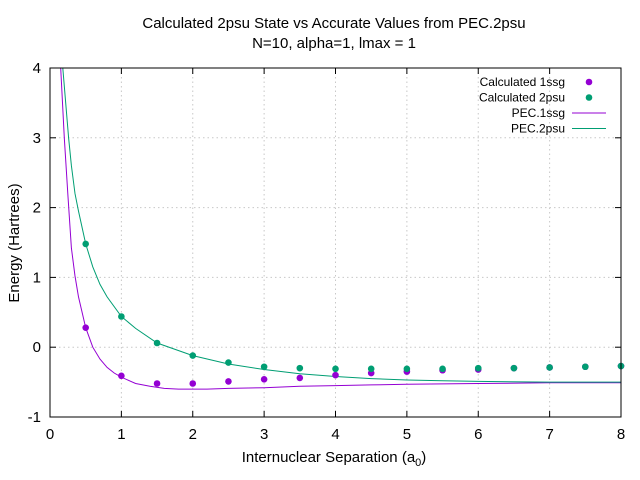 The width and height of the screenshot is (640, 480). Describe the element at coordinates (335, 434) in the screenshot. I see `x-tick-label: 4` at that location.